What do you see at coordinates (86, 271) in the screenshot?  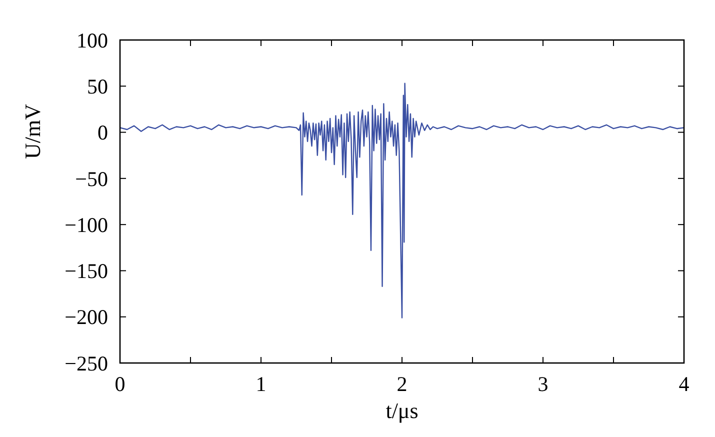 I see `y-tick-label: −150` at bounding box center [86, 271].